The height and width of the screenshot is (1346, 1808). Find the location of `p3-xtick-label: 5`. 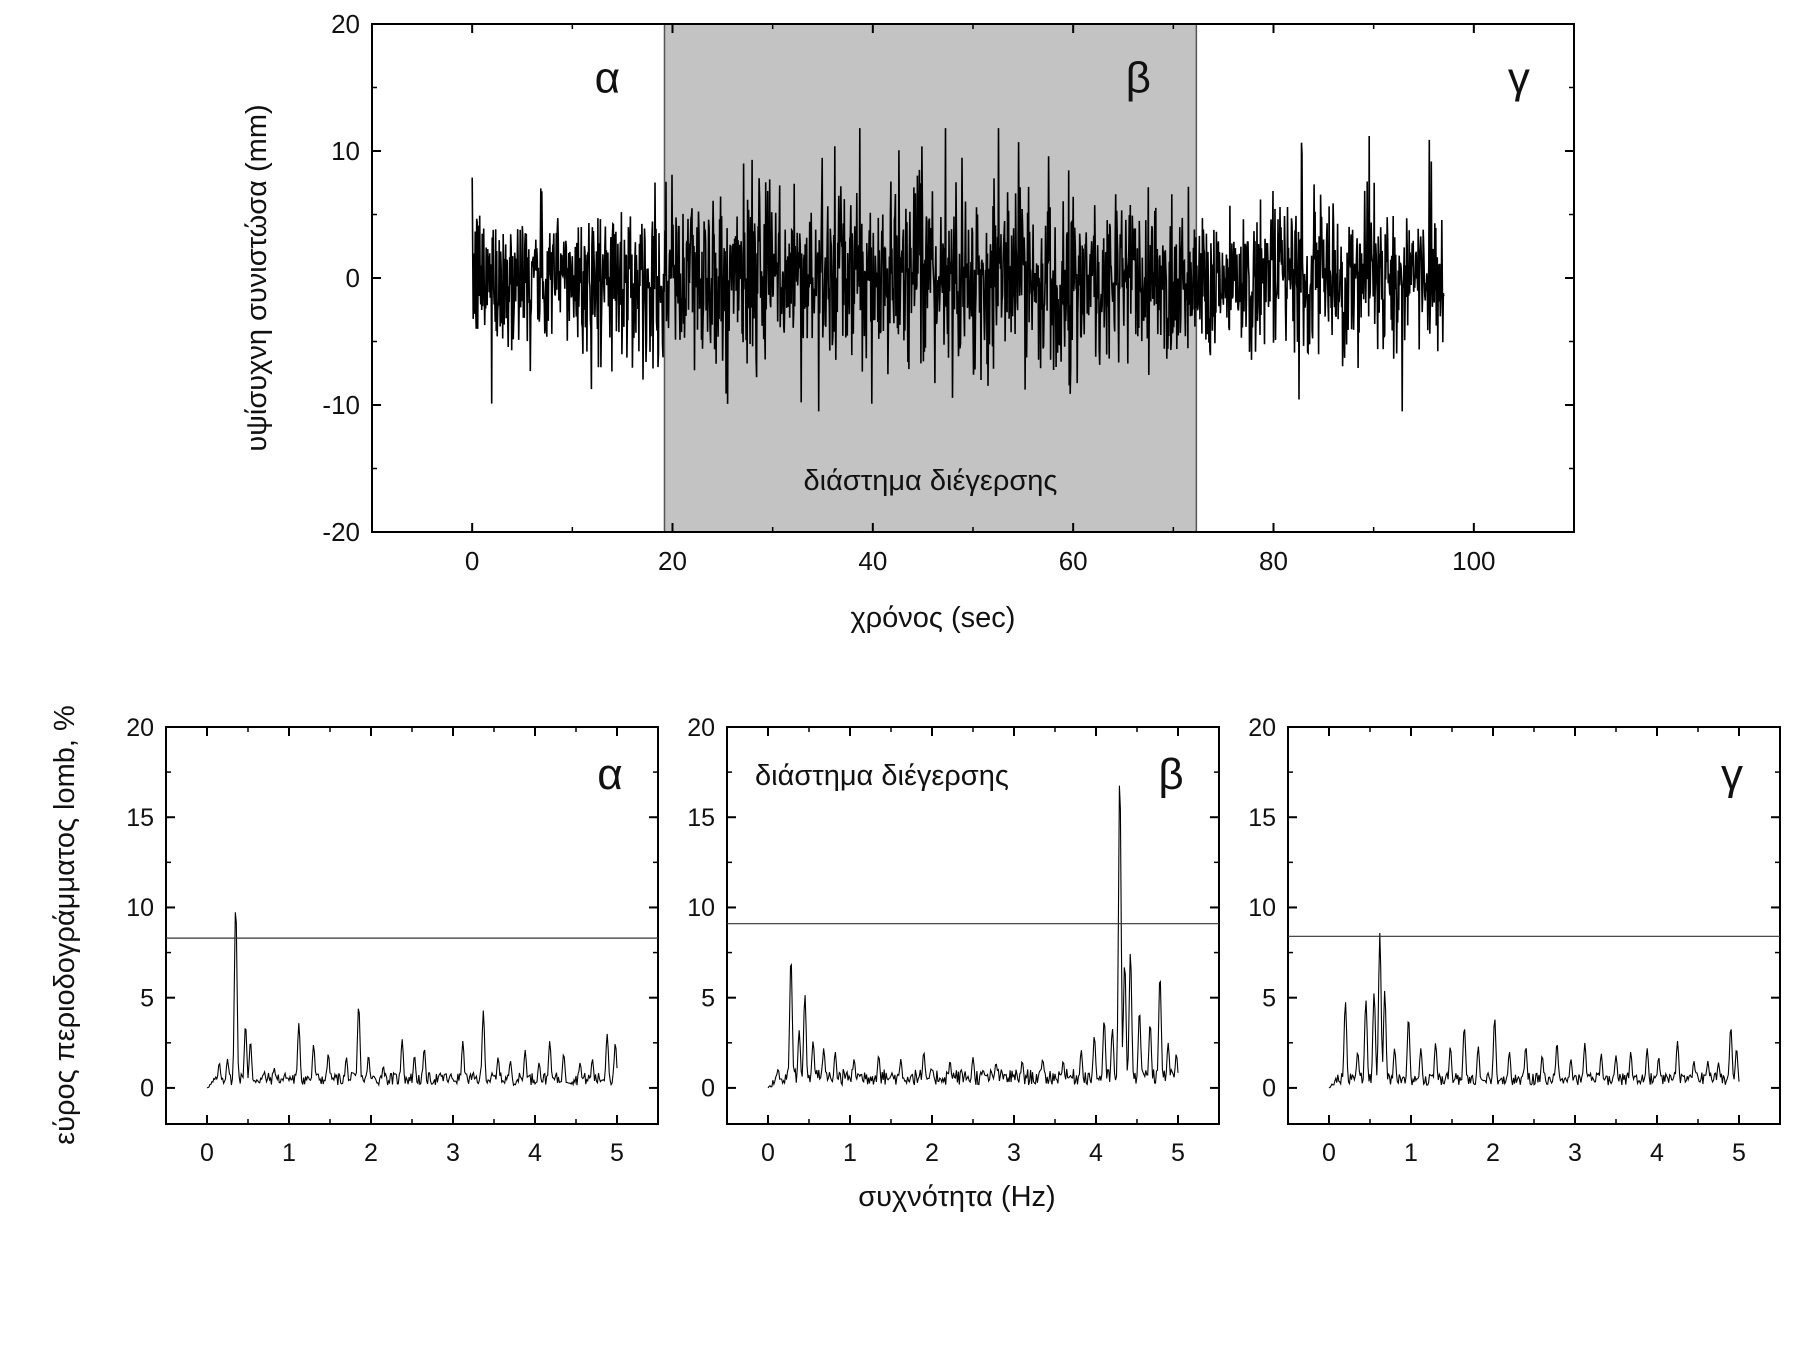

p3-xtick-label: 5 is located at coordinates (1739, 1153).